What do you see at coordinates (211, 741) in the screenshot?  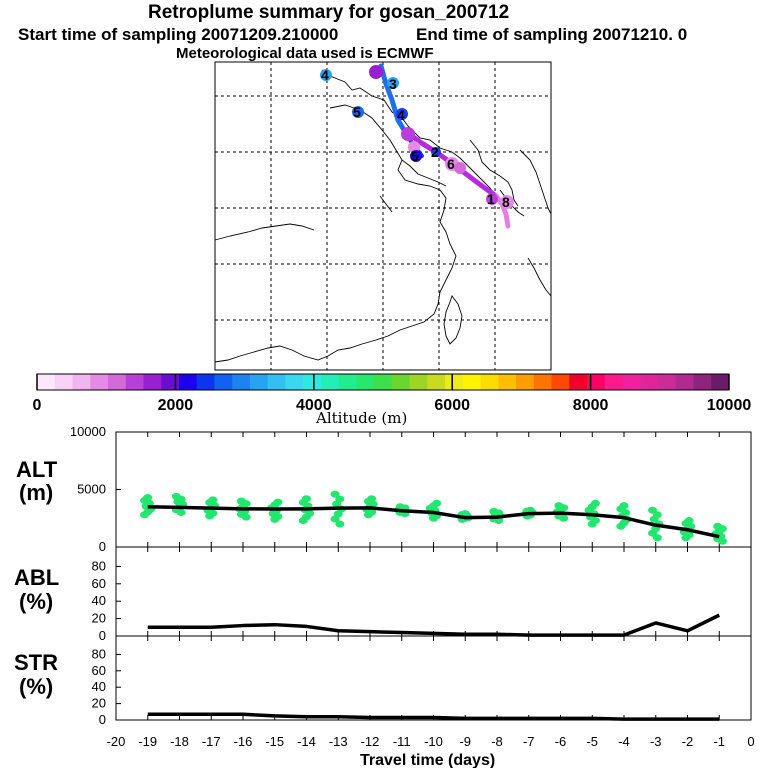 I see `x-tick-label: -17` at bounding box center [211, 741].